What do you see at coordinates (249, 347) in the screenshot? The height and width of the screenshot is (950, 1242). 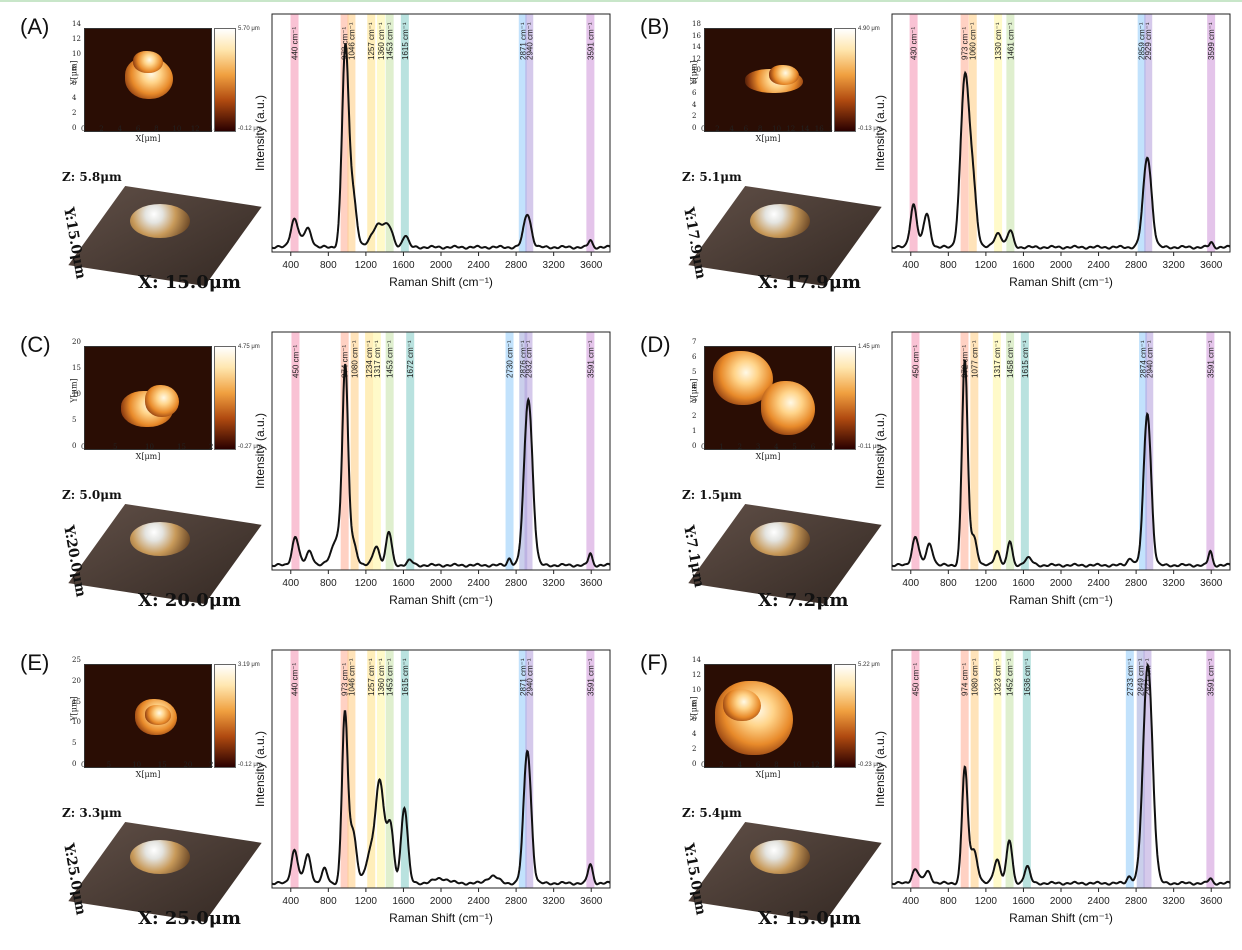 I see `colorbar-max-label: 4.75 μm` at bounding box center [249, 347].